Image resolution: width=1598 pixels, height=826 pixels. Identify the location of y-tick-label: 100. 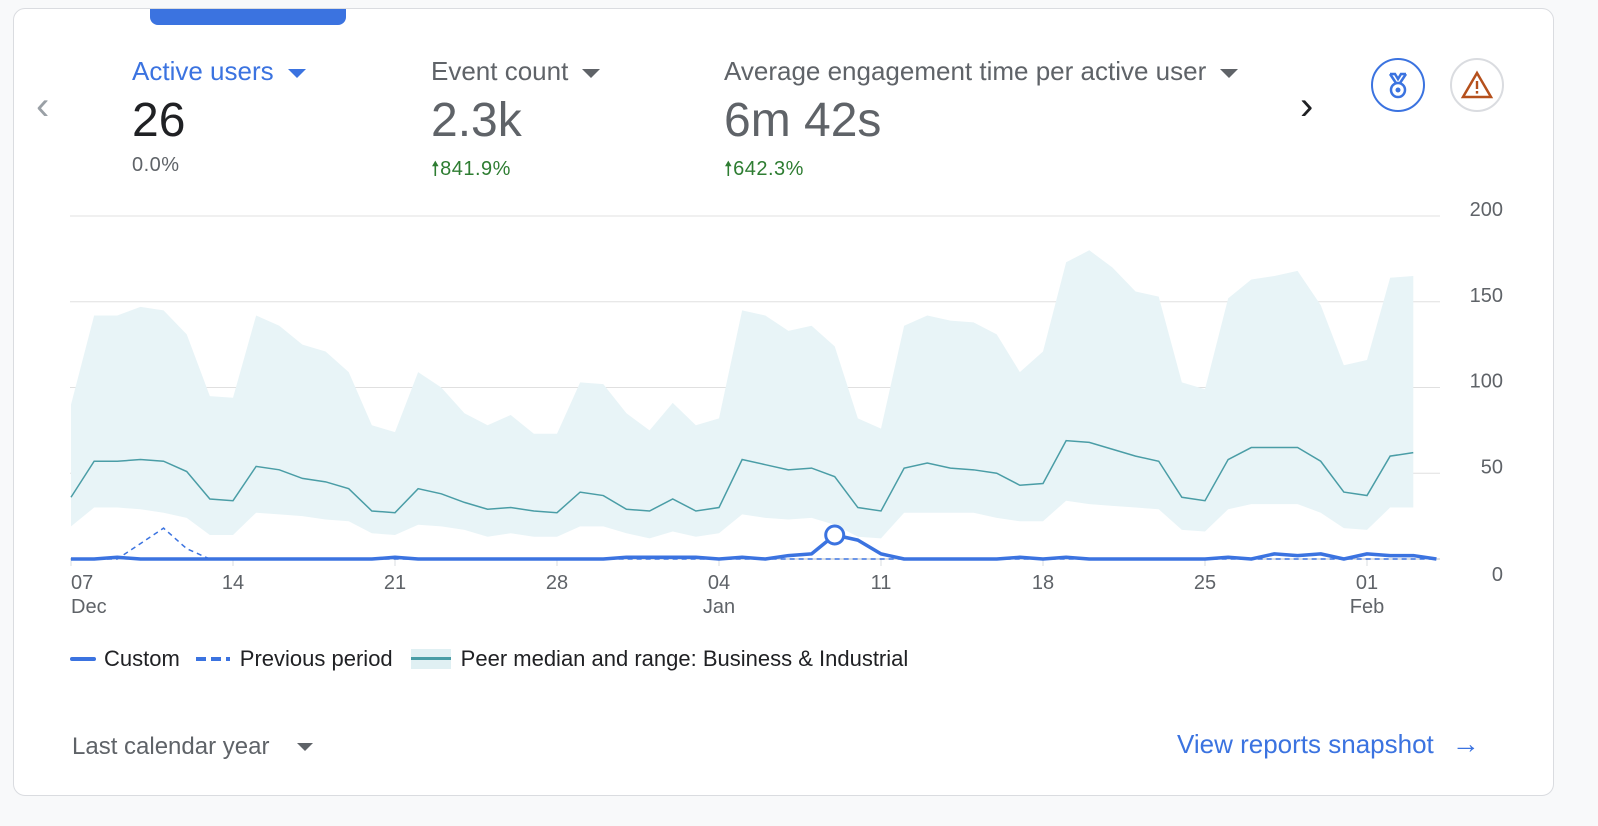
(1486, 382).